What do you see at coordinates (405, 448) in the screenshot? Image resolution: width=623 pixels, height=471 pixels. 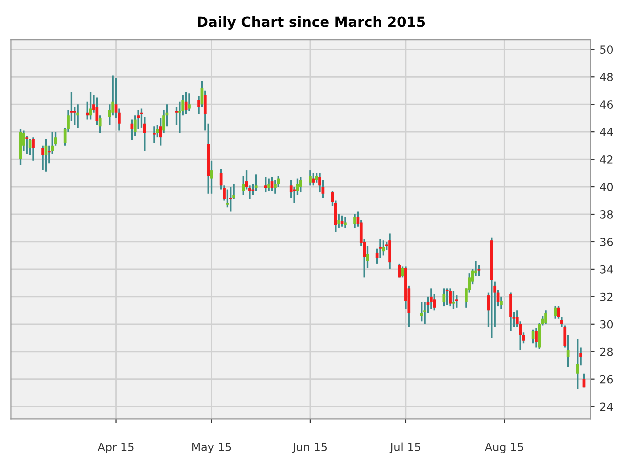 I see `x-tick-label: Jul 15` at bounding box center [405, 448].